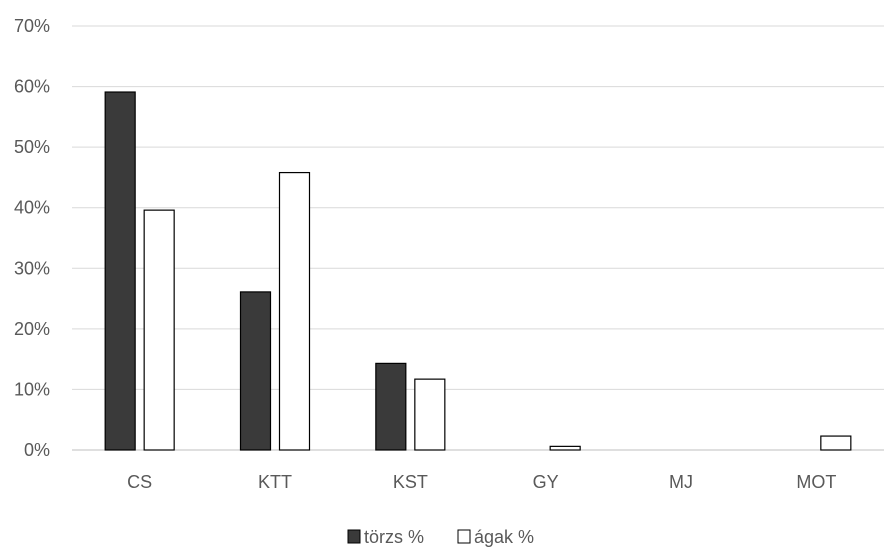 Image resolution: width=884 pixels, height=550 pixels. What do you see at coordinates (32, 238) in the screenshot?
I see `y-axis-tick-labels: 0% 10% 20% 30% 40% 50% 60% 70%` at bounding box center [32, 238].